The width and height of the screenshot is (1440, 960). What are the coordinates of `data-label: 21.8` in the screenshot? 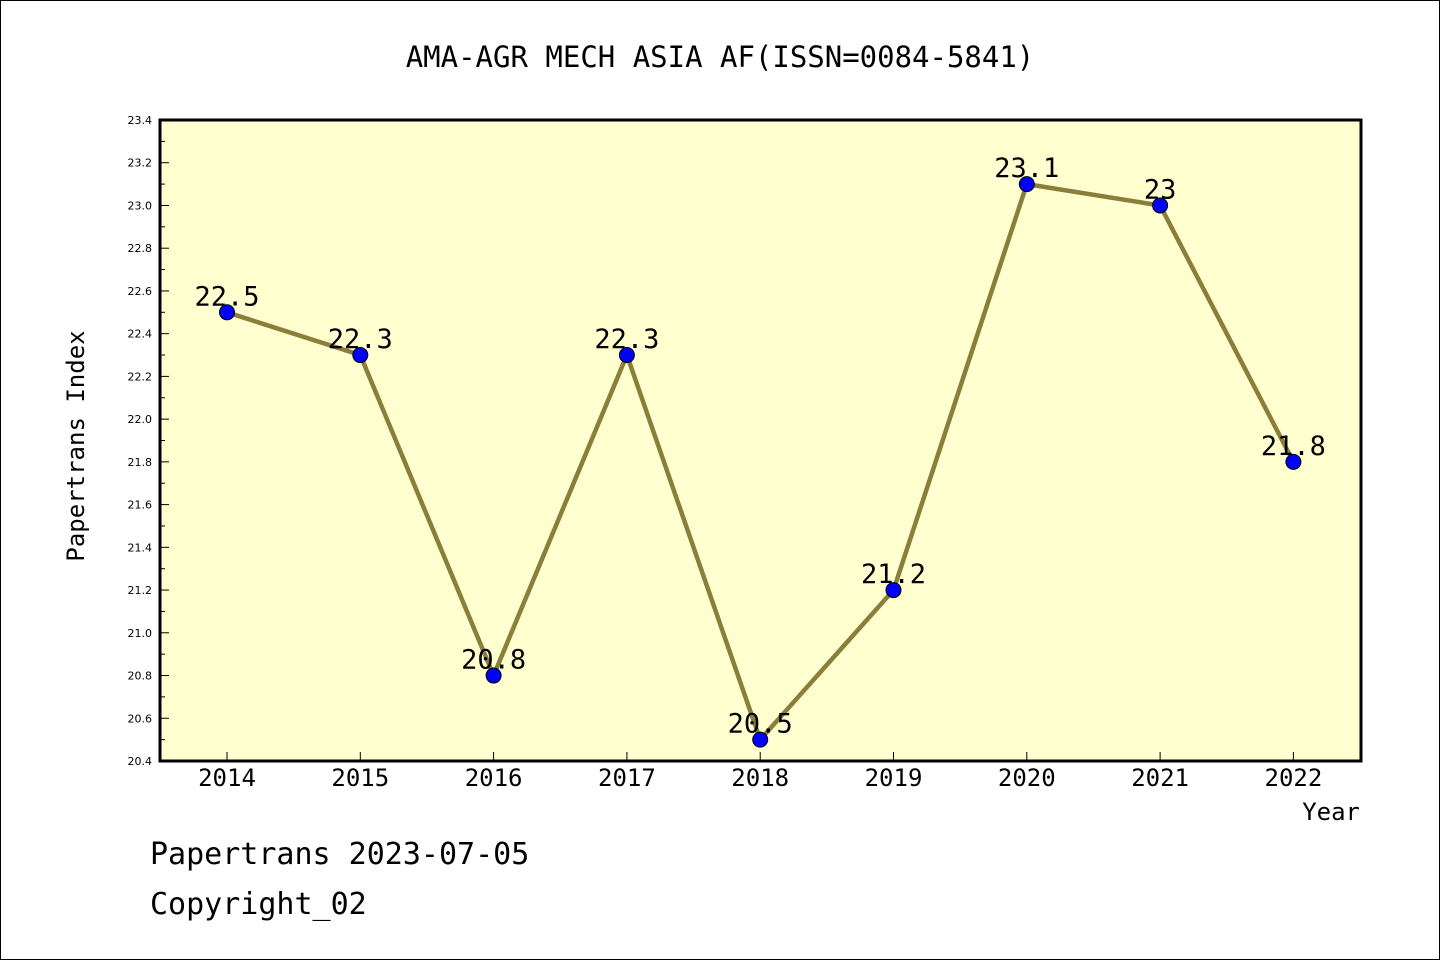 It's located at (1293, 446).